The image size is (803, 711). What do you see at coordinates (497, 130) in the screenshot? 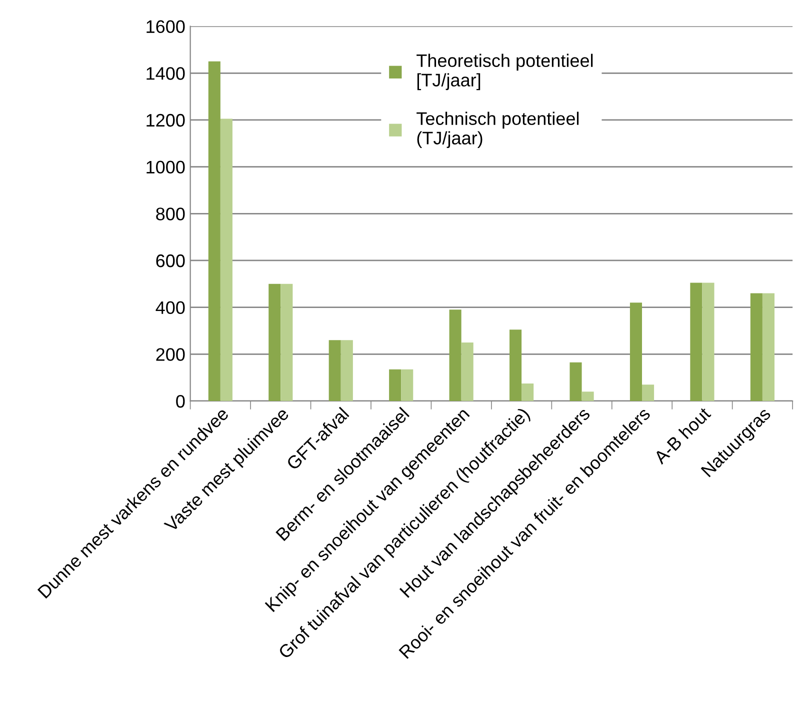
I see `legend-label: Technisch potentieel (TJ/jaar)` at bounding box center [497, 130].